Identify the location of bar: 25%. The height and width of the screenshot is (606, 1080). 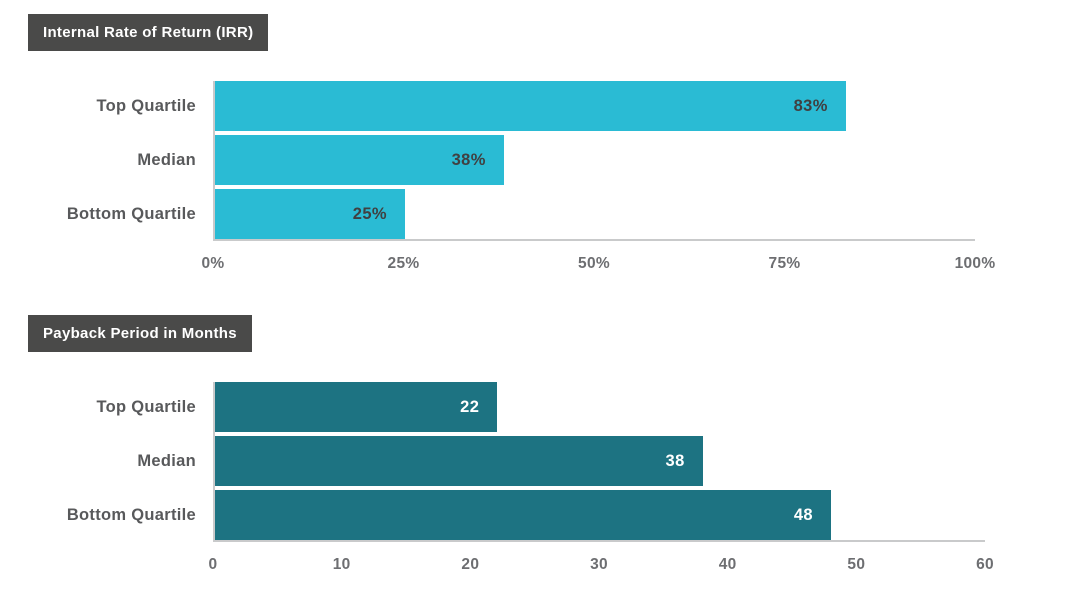
(310, 214).